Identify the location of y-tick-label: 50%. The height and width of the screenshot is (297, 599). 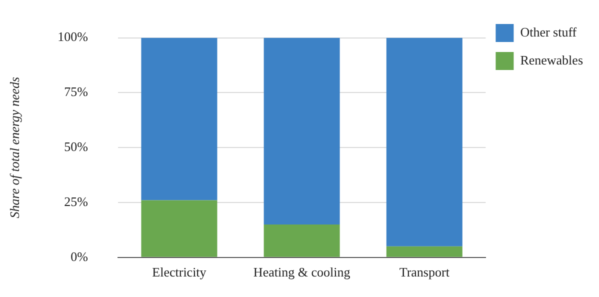
(76, 146).